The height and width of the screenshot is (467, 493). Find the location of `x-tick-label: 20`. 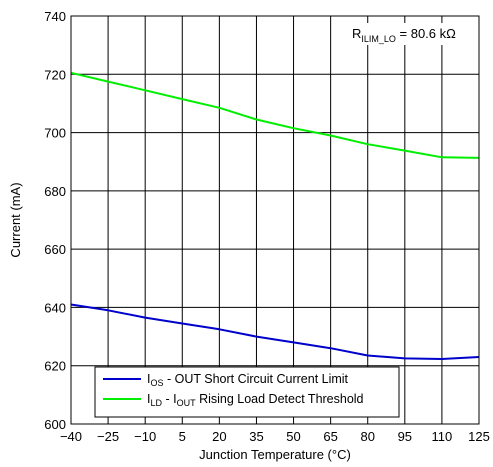

x-tick-label: 20 is located at coordinates (219, 436).